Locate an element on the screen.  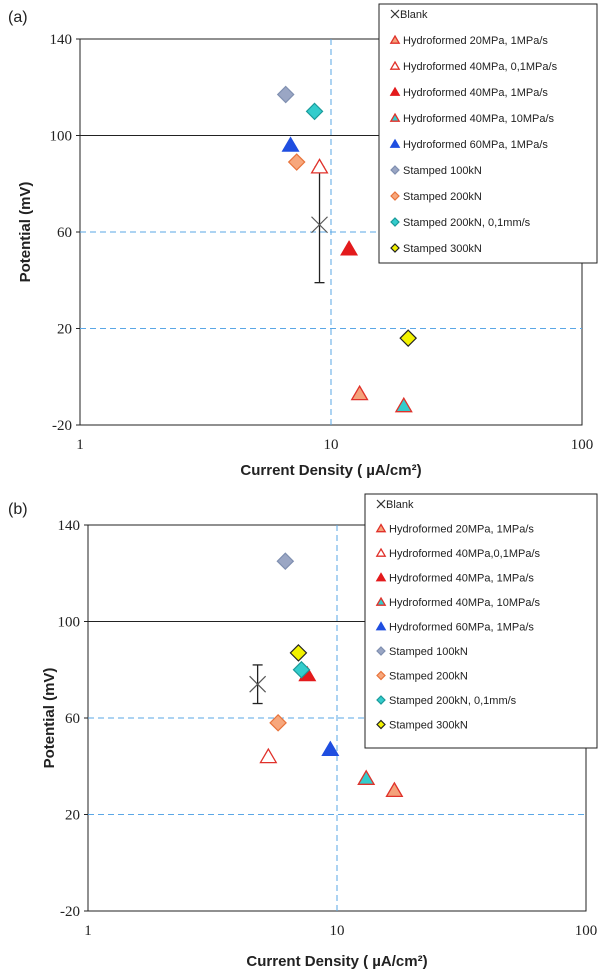
panel-label: (a) is located at coordinates (18, 17).